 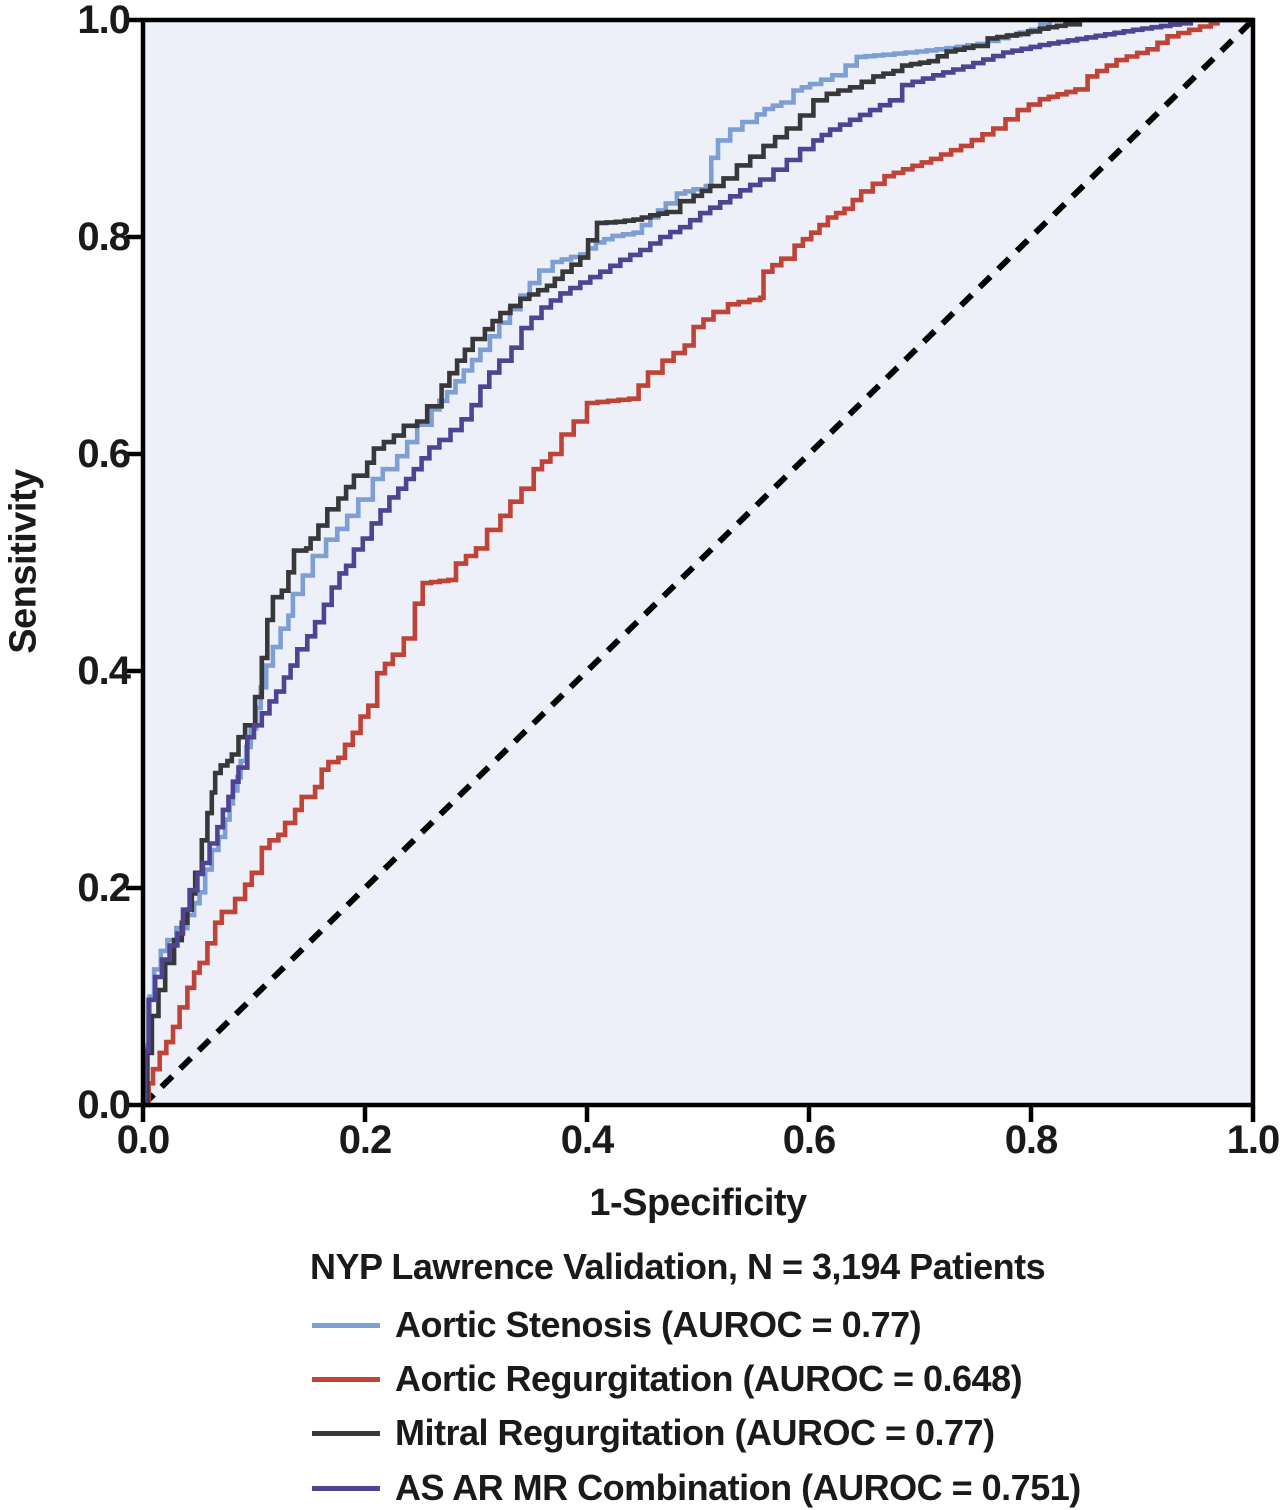 I want to click on x-tick-label: 0.4, so click(x=587, y=1140).